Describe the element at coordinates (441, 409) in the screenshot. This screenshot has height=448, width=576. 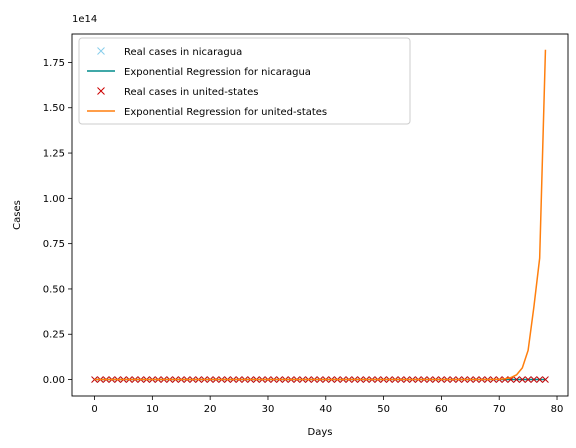
I see `x-tick-label: 60` at that location.